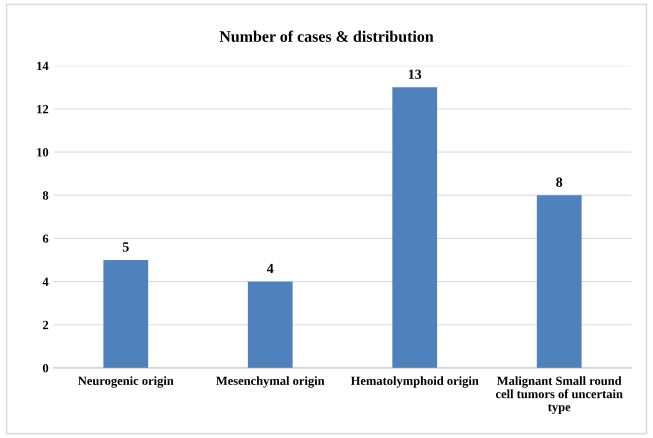 Image resolution: width=653 pixels, height=438 pixels. I want to click on data-label: 13, so click(415, 74).